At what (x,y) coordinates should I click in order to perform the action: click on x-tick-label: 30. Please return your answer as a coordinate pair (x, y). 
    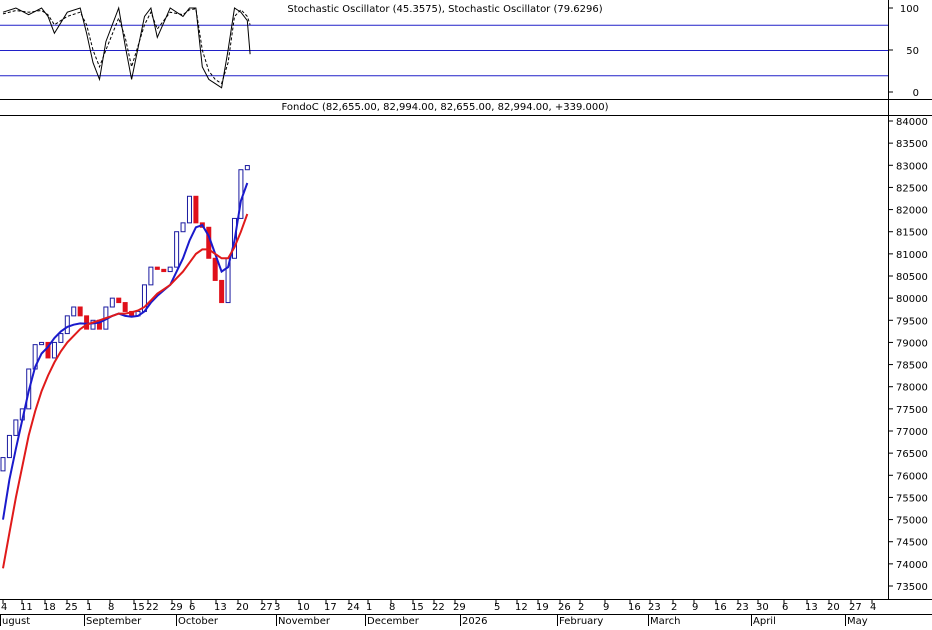
    Looking at the image, I should click on (762, 607).